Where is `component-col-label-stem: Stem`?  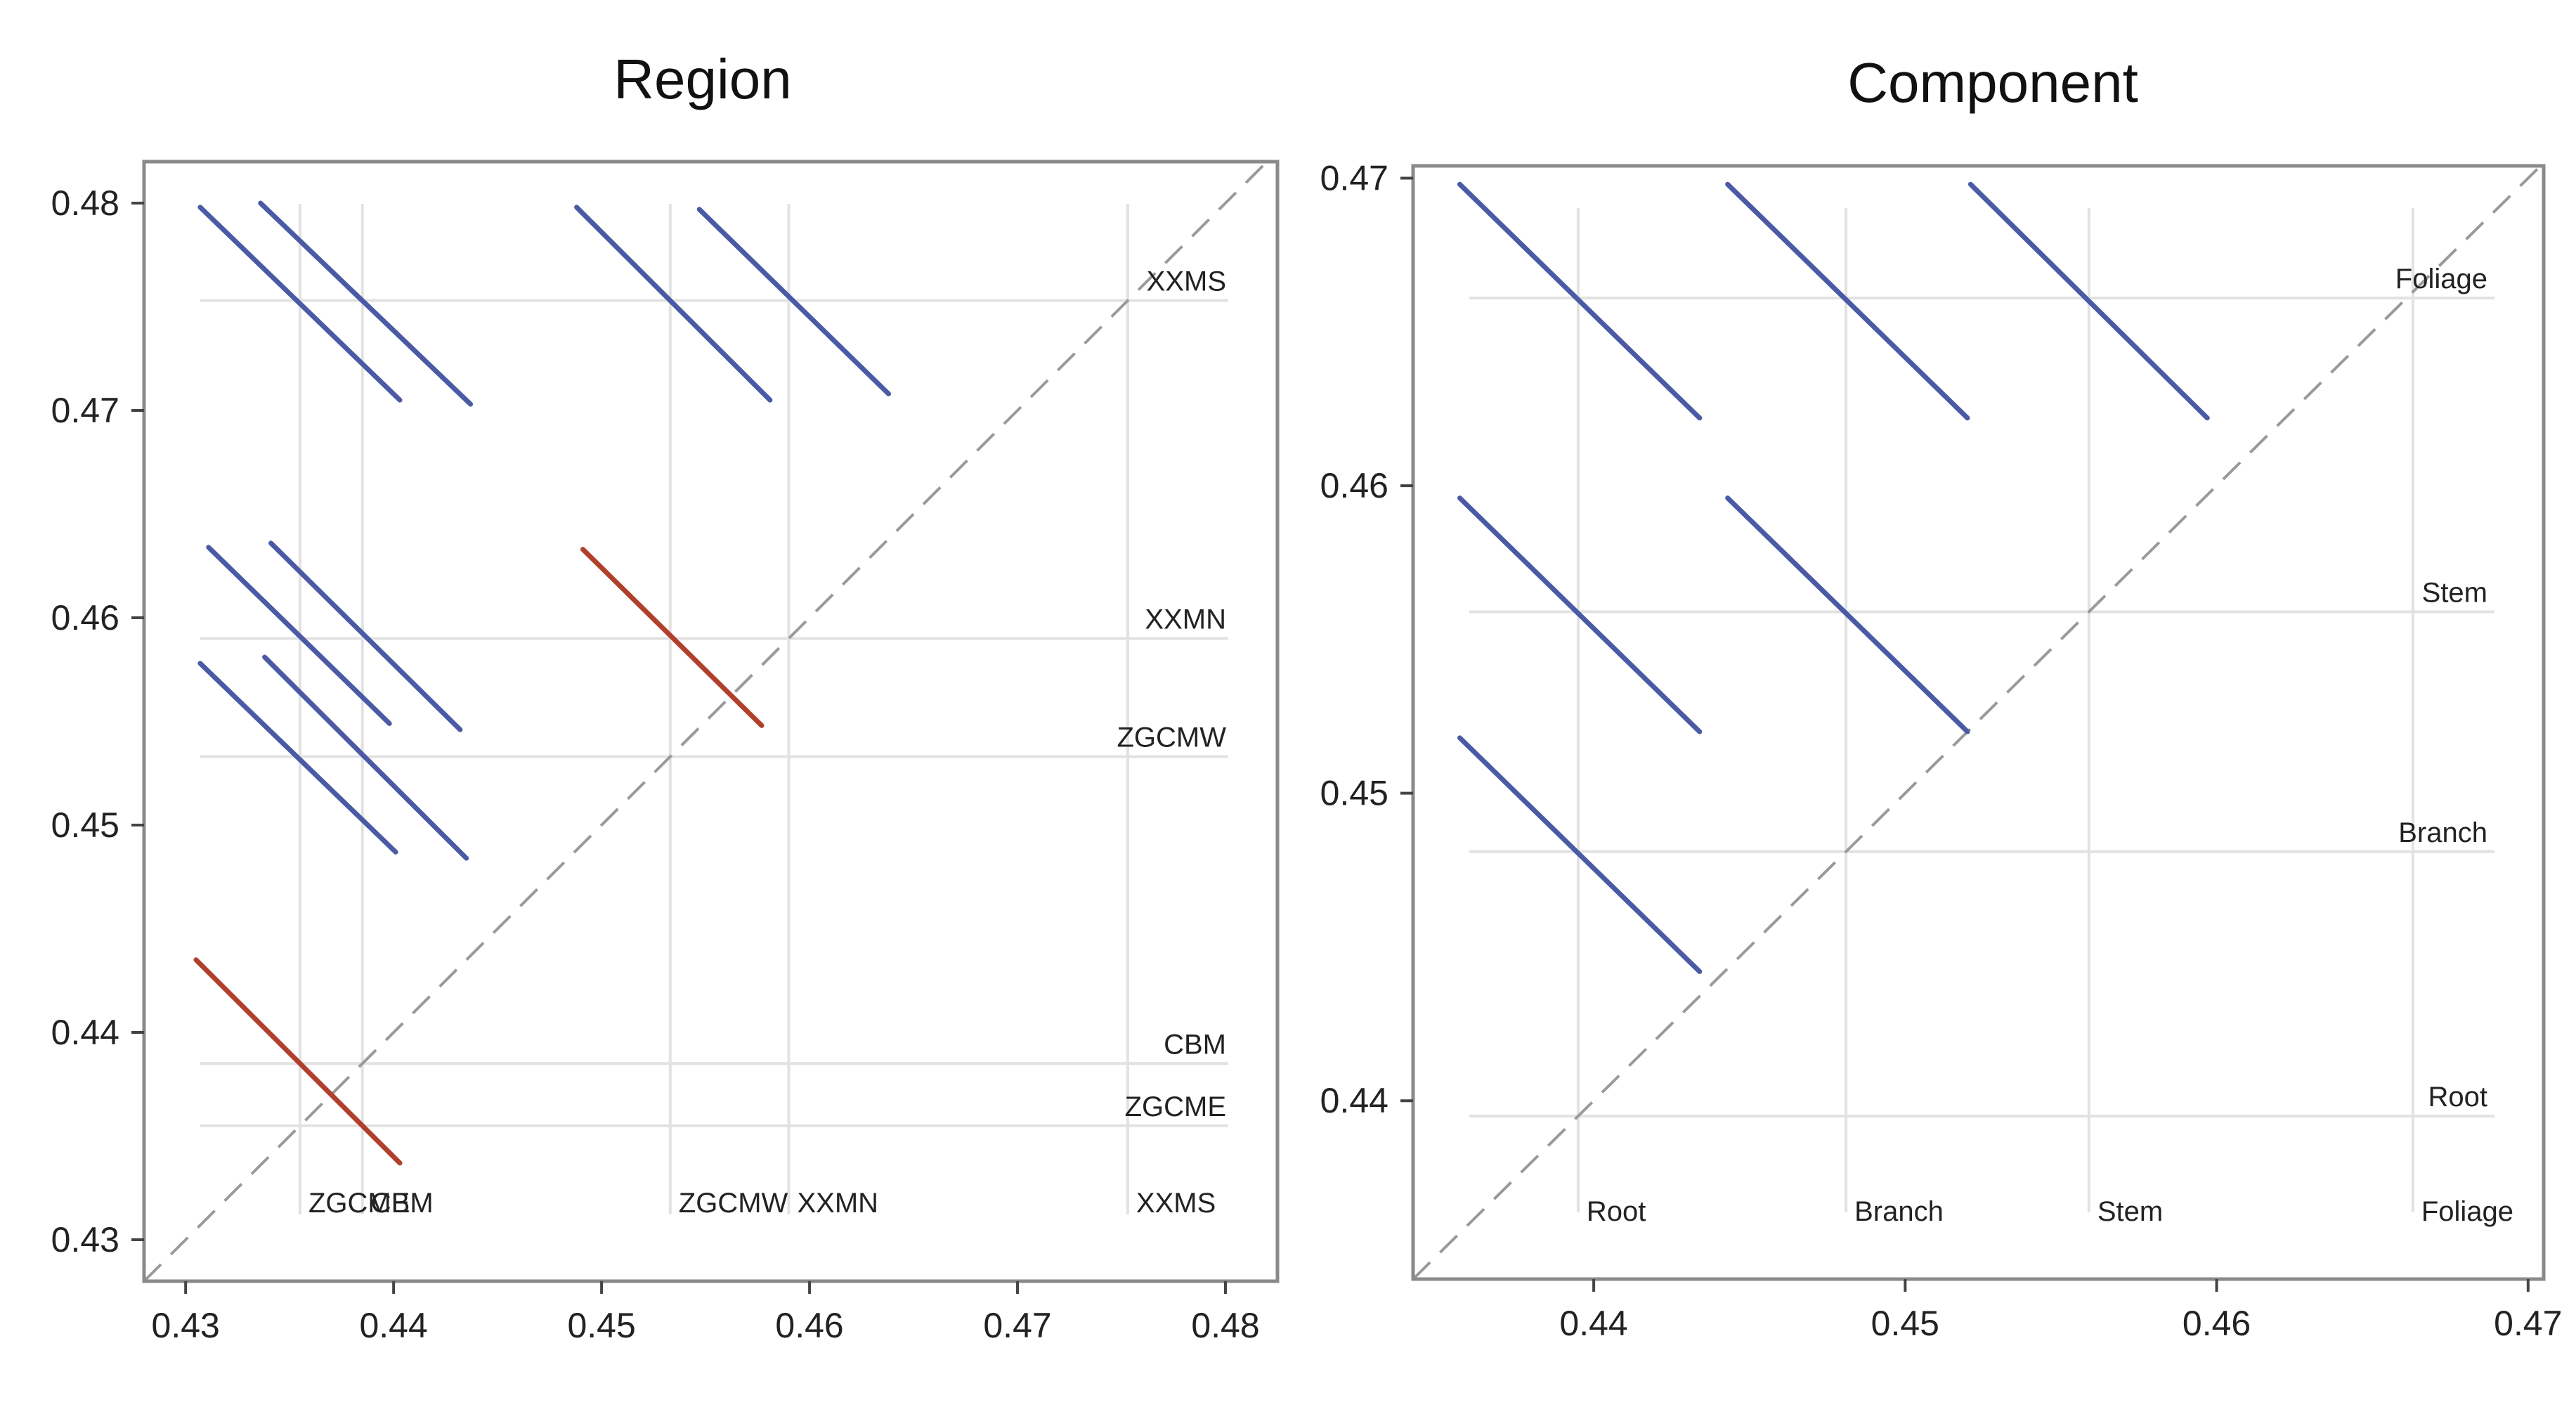
component-col-label-stem: Stem is located at coordinates (2130, 1211).